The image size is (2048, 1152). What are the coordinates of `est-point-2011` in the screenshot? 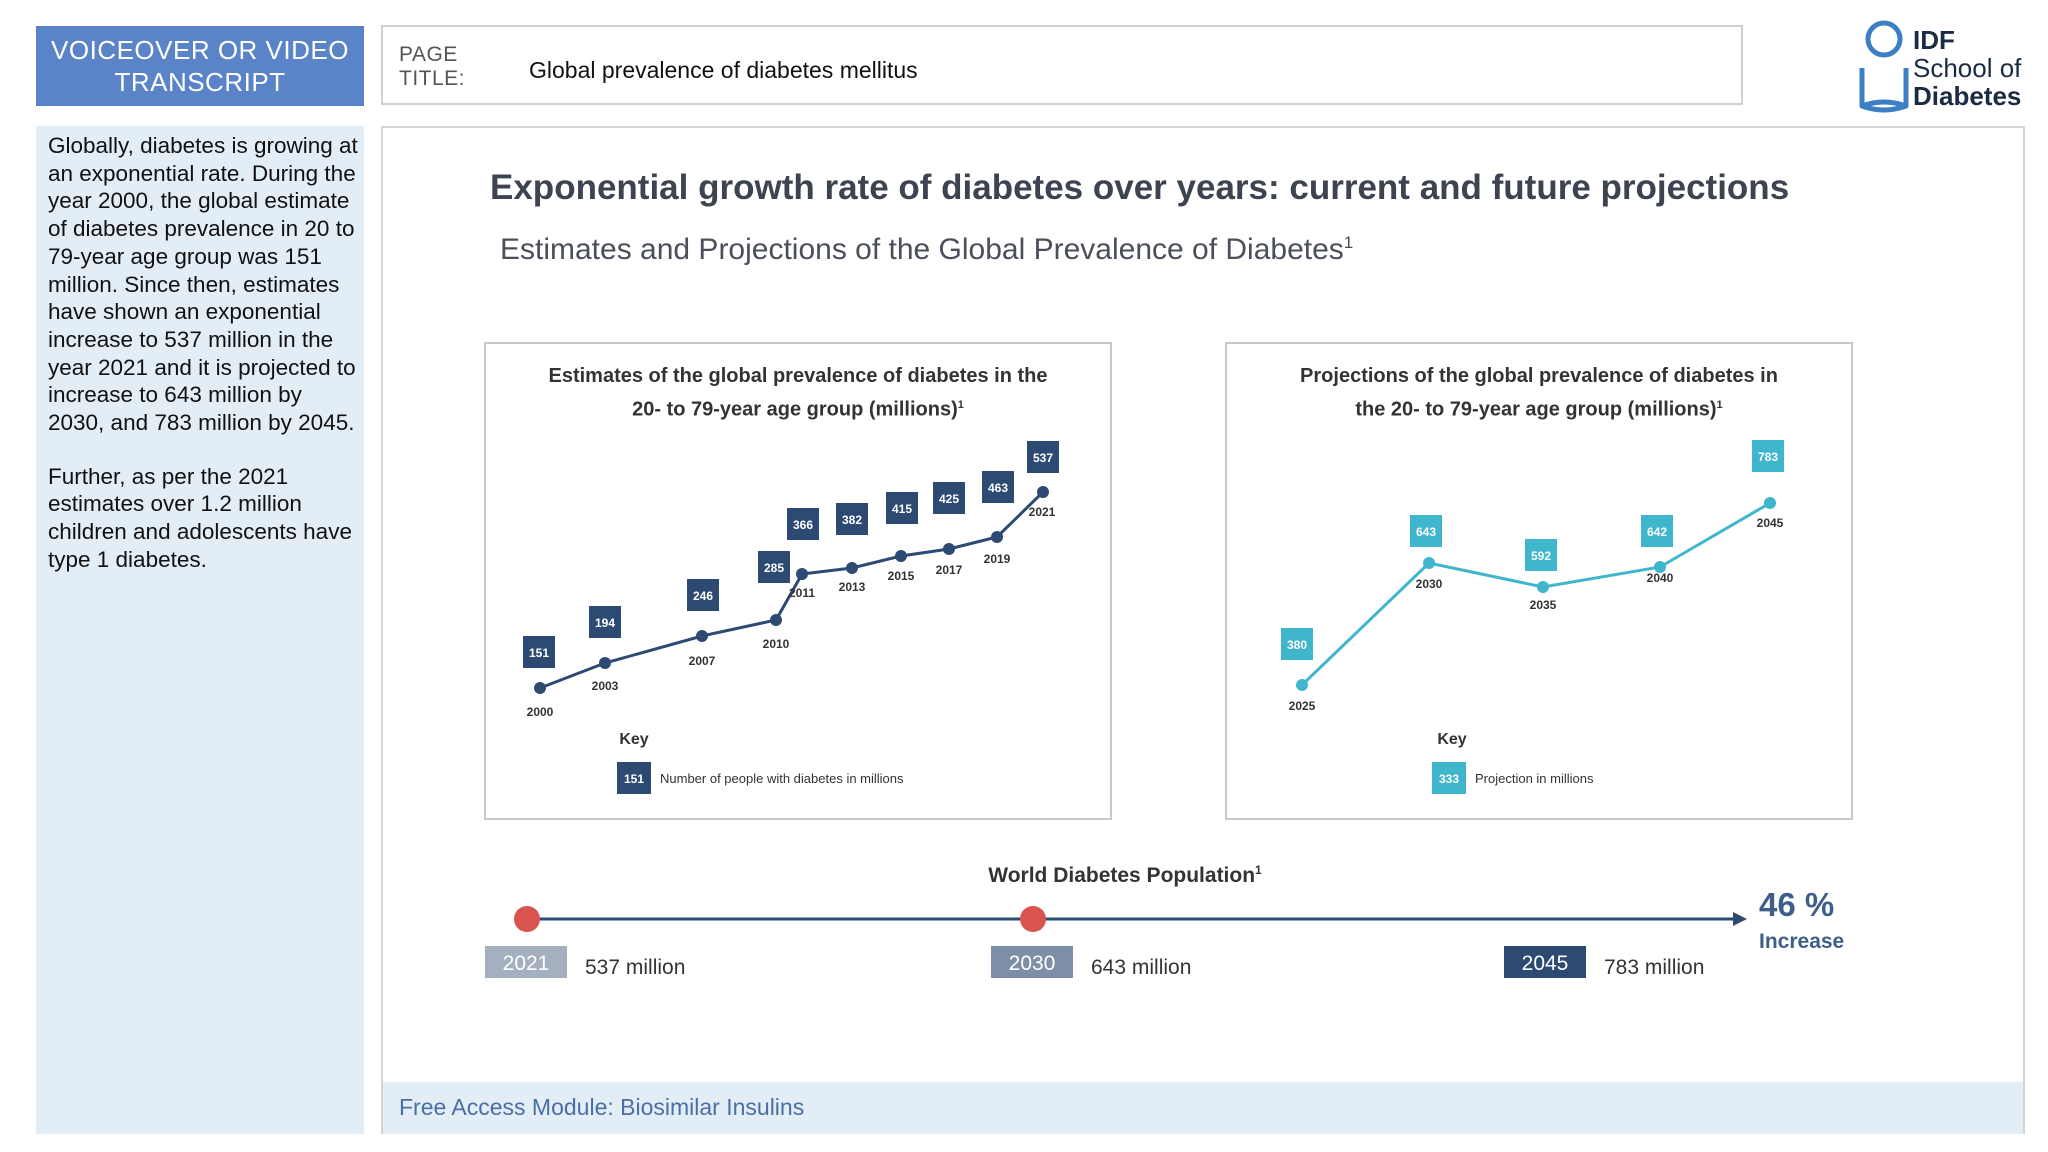 It's located at (802, 574).